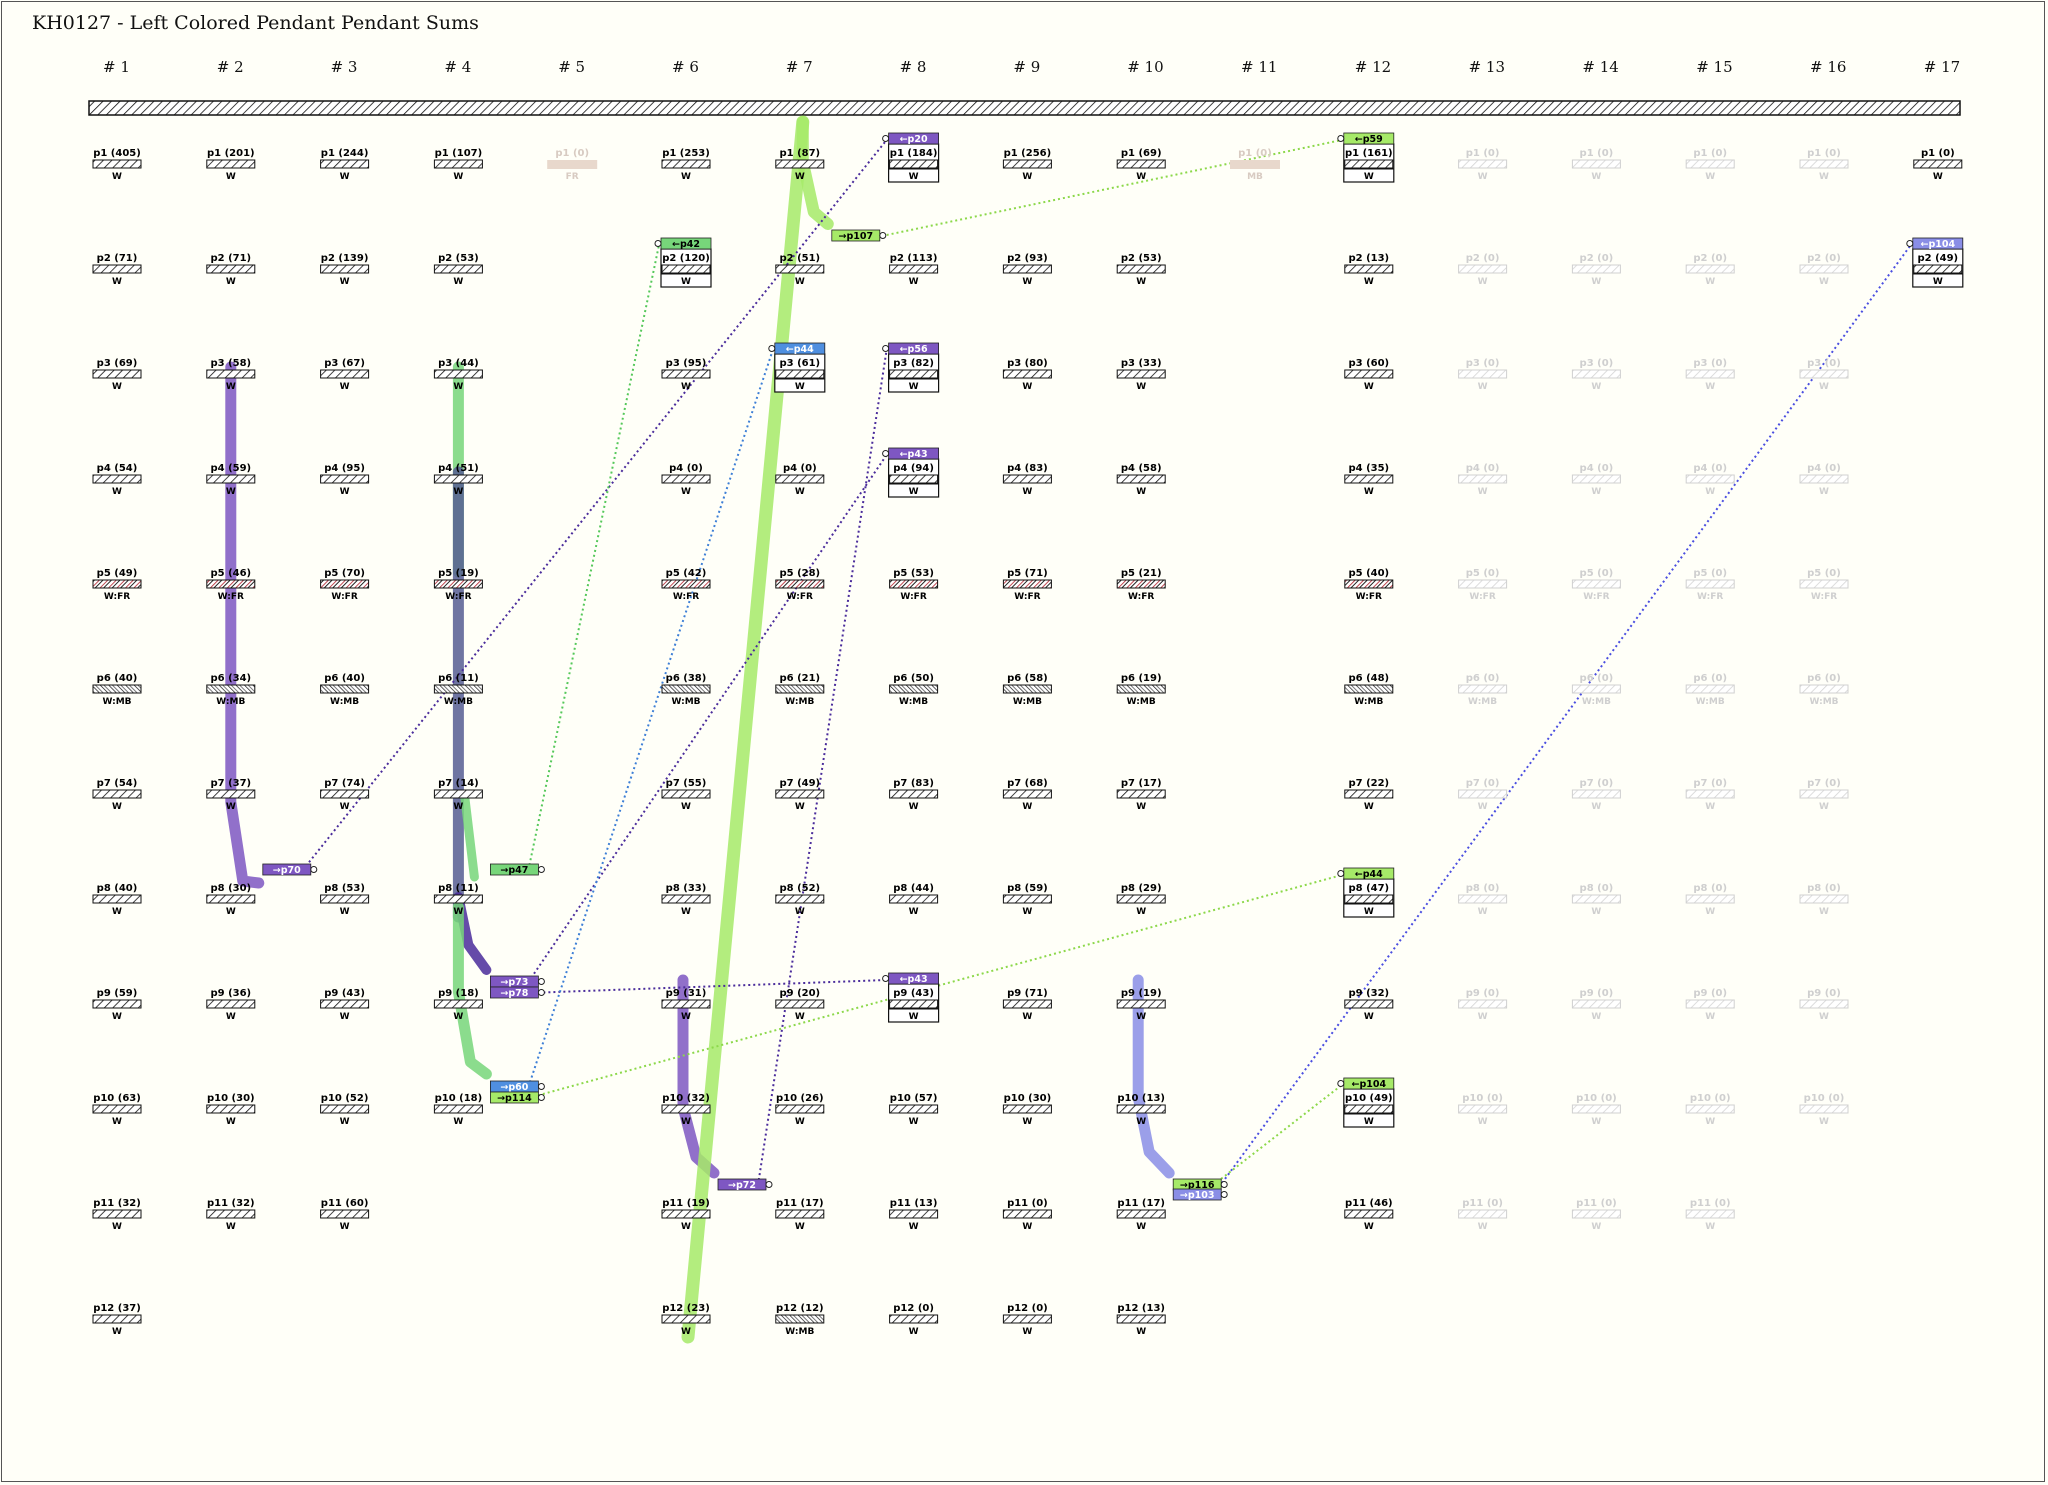 This screenshot has height=1485, width=2048. What do you see at coordinates (1027, 690) in the screenshot?
I see `pendant: p6 (58) W:MB` at bounding box center [1027, 690].